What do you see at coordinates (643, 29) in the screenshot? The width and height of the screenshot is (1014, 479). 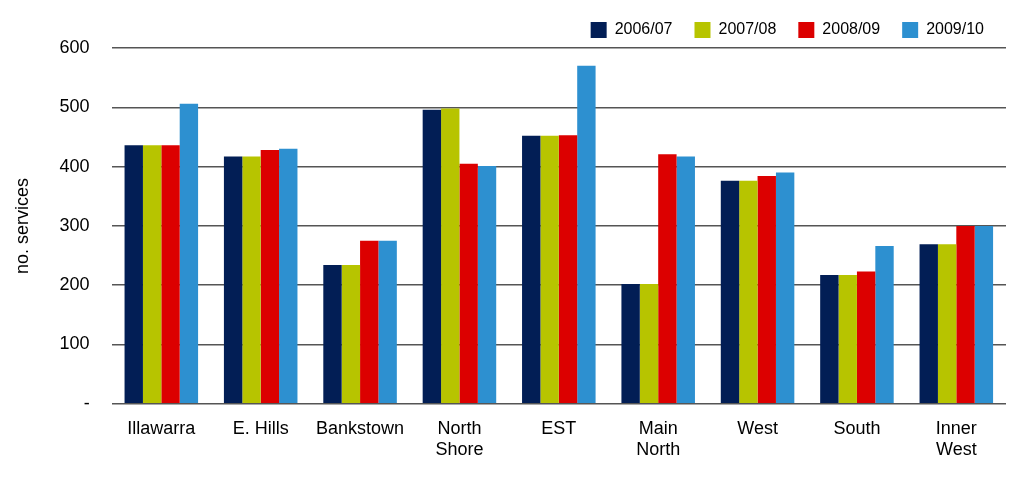 I see `legend-label: 2006/07` at bounding box center [643, 29].